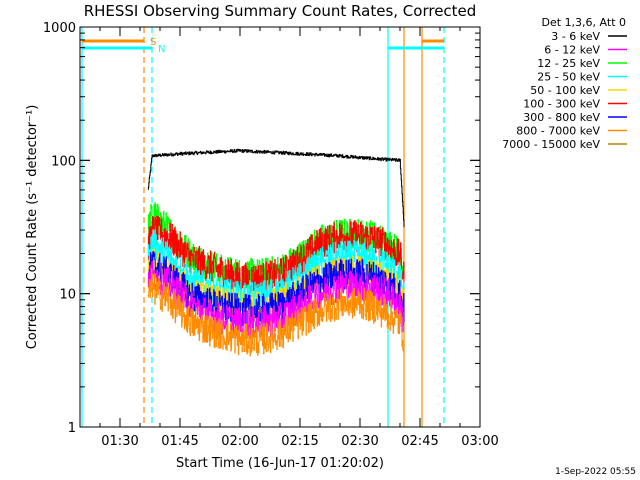 This screenshot has width=640, height=480. Describe the element at coordinates (153, 42) in the screenshot. I see `flag-label-s: S` at that location.